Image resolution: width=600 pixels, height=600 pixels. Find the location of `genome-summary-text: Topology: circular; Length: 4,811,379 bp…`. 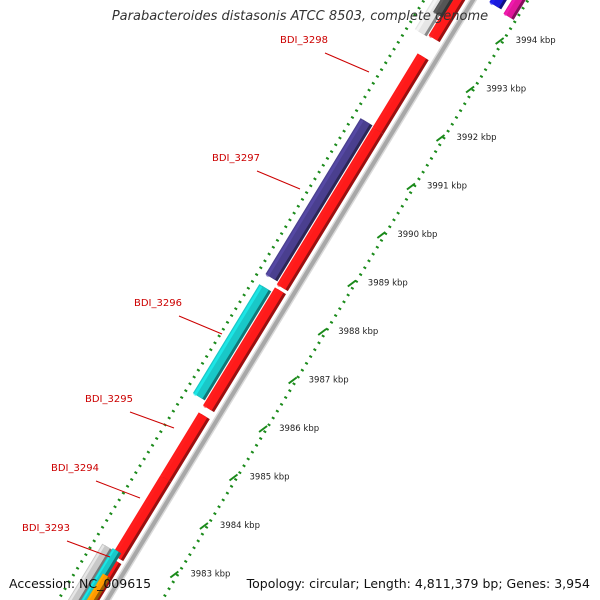

genome-summary-text: Topology: circular; Length: 4,811,379 bp… is located at coordinates (418, 583).